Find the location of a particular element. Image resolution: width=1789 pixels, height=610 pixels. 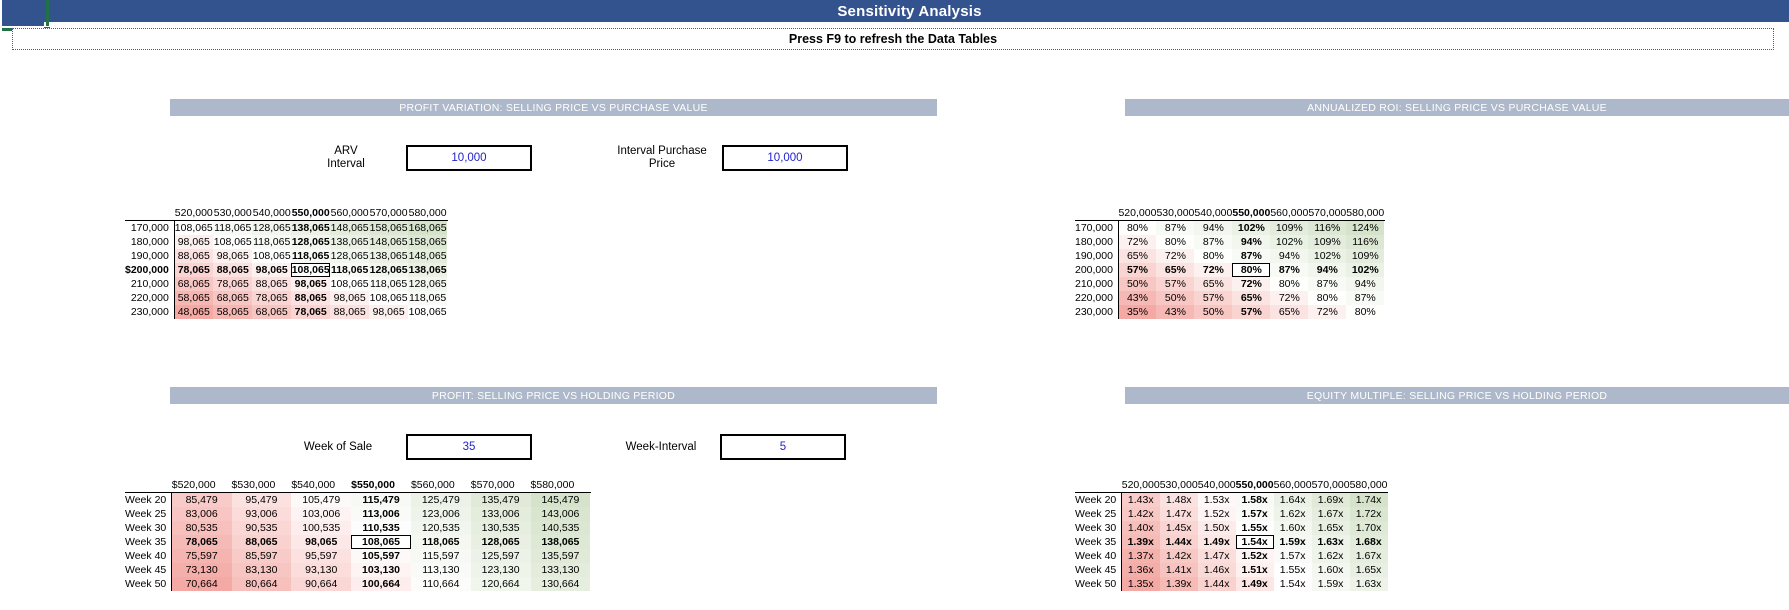

table-cell: 1.52x is located at coordinates (1216, 514).